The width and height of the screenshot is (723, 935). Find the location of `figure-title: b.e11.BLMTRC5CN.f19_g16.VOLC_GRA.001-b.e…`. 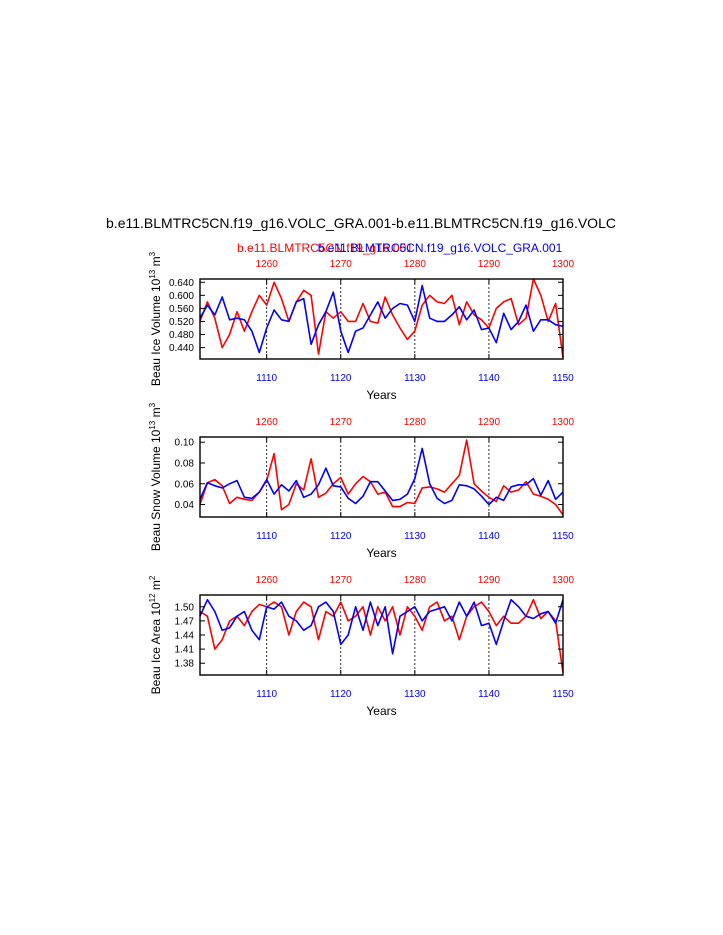

figure-title: b.e11.BLMTRC5CN.f19_g16.VOLC_GRA.001-b.e… is located at coordinates (361, 223).